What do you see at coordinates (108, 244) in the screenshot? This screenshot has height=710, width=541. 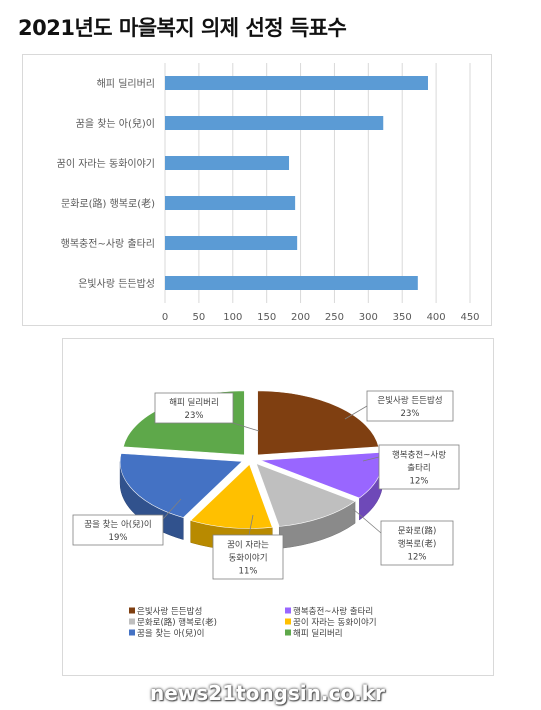 I see `y-tick-label: 행복충전~사랑 출타리` at bounding box center [108, 244].